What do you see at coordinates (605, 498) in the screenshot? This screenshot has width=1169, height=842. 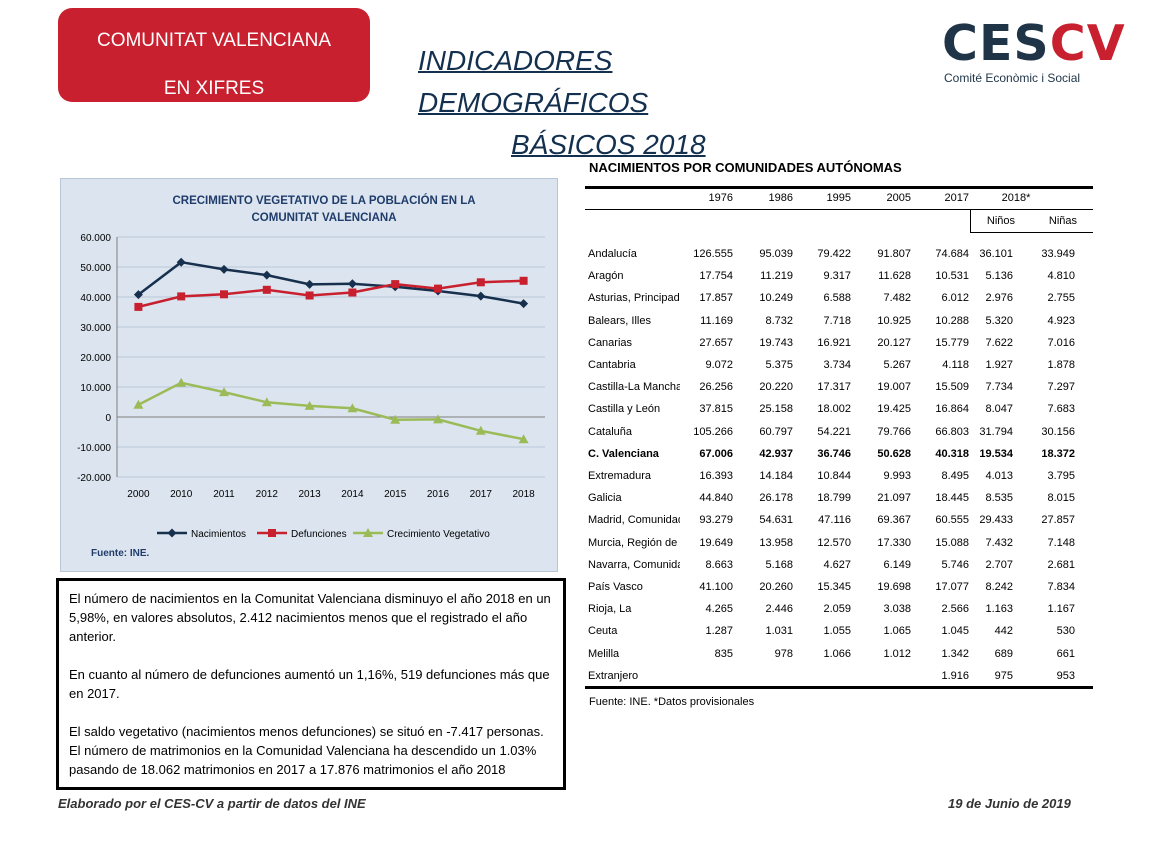 I see `row-label: Galicia` at bounding box center [605, 498].